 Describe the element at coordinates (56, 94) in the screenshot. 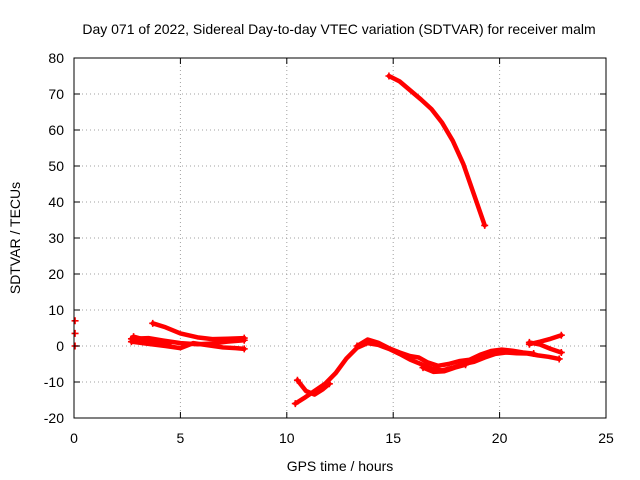

I see `y-tick-label: 70` at that location.